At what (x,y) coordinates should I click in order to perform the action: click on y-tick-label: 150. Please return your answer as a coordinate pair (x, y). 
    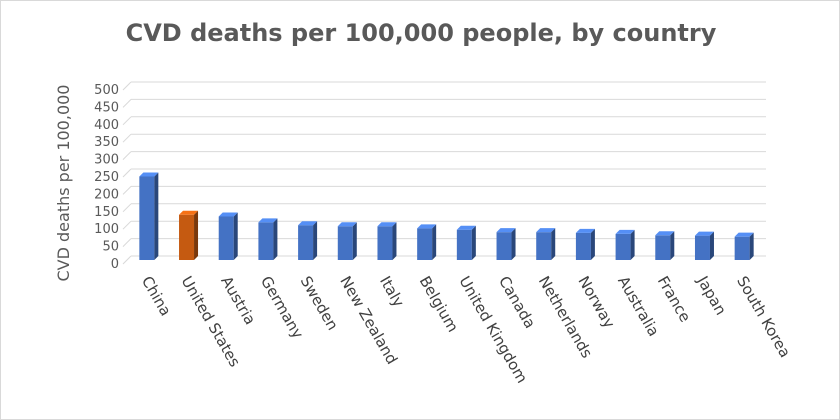
    Looking at the image, I should click on (106, 212).